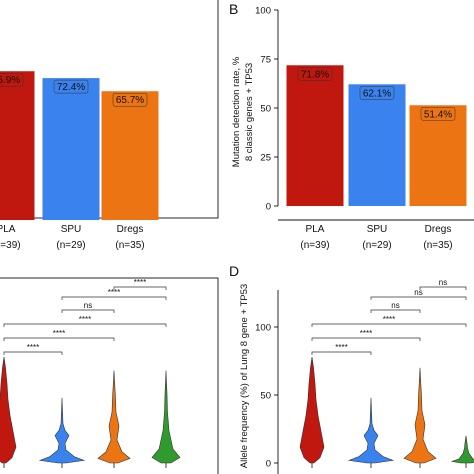 This screenshot has height=474, width=474. What do you see at coordinates (314, 245) in the screenshot?
I see `panel-b-n-label: (n=39)` at bounding box center [314, 245].